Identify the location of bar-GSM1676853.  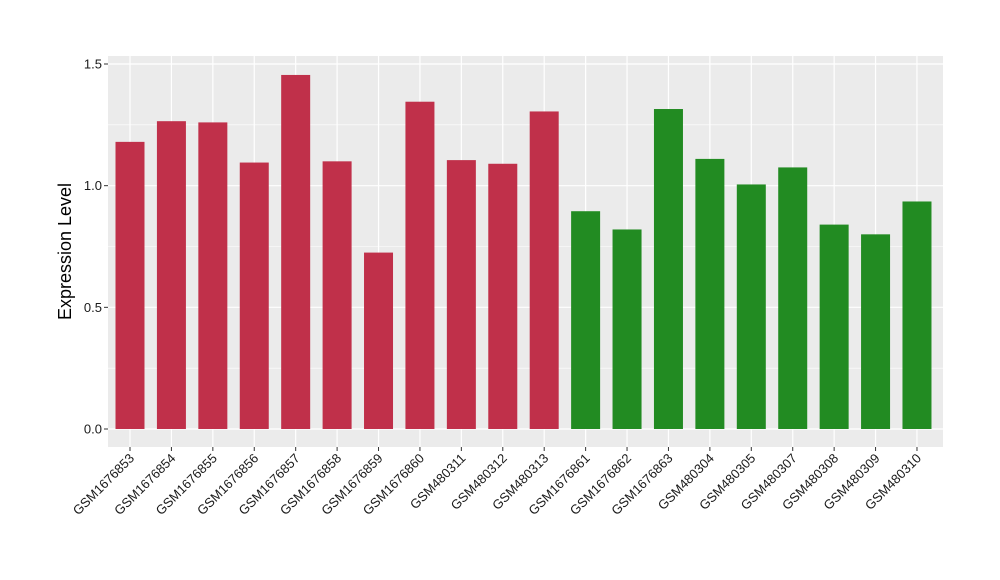
(130, 285).